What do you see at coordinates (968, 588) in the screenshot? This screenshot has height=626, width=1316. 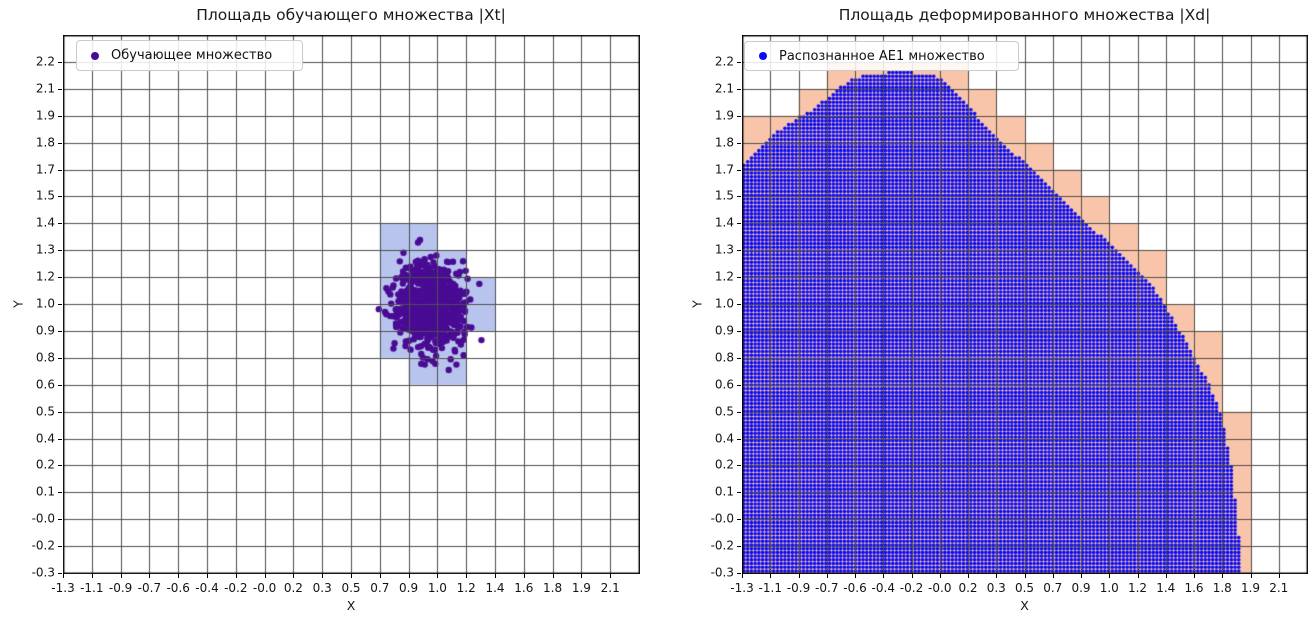 I see `x-tick-label: 0.2` at bounding box center [968, 588].